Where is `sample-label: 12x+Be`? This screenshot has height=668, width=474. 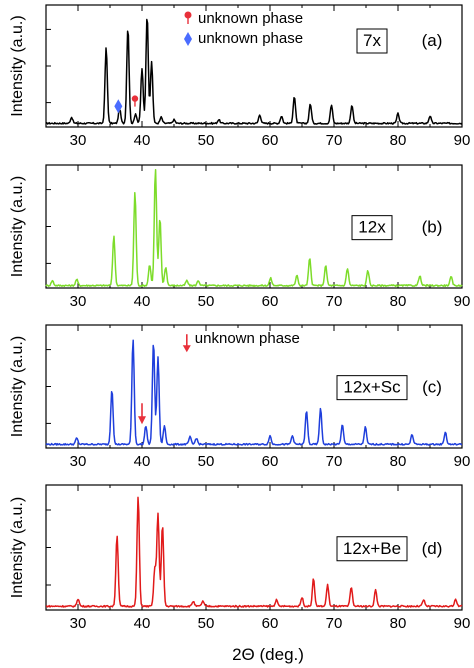 sample-label: 12x+Be is located at coordinates (372, 548).